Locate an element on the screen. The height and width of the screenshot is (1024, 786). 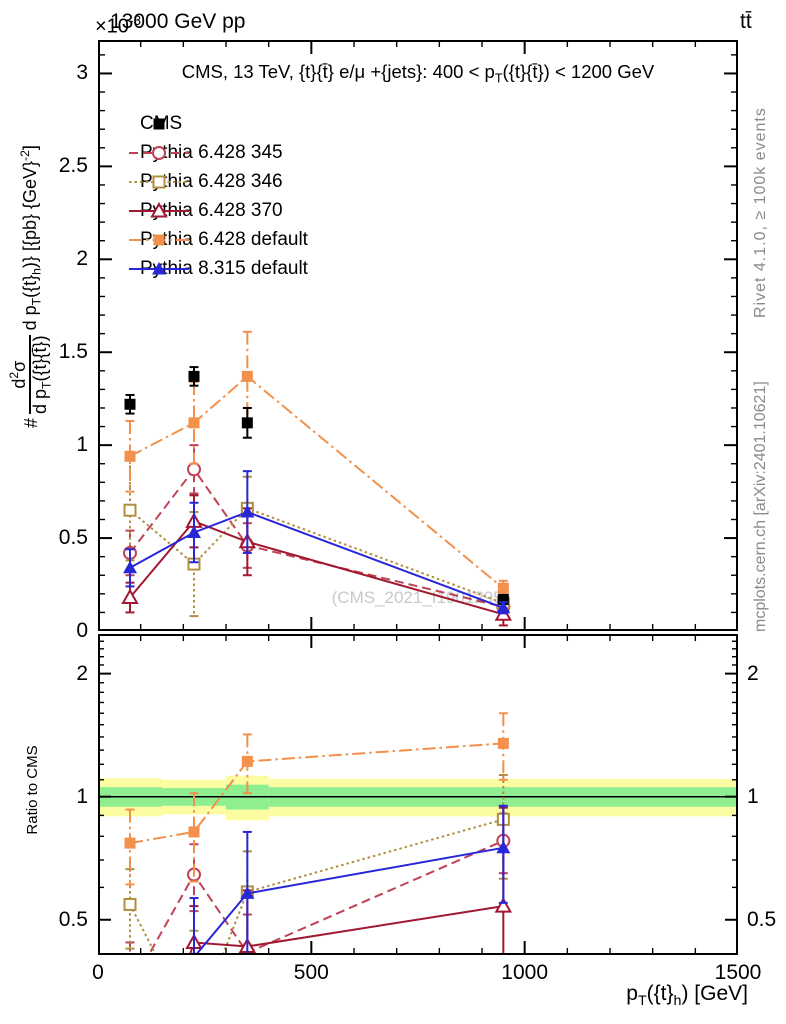
x-tick-label: 0 is located at coordinates (98, 972).